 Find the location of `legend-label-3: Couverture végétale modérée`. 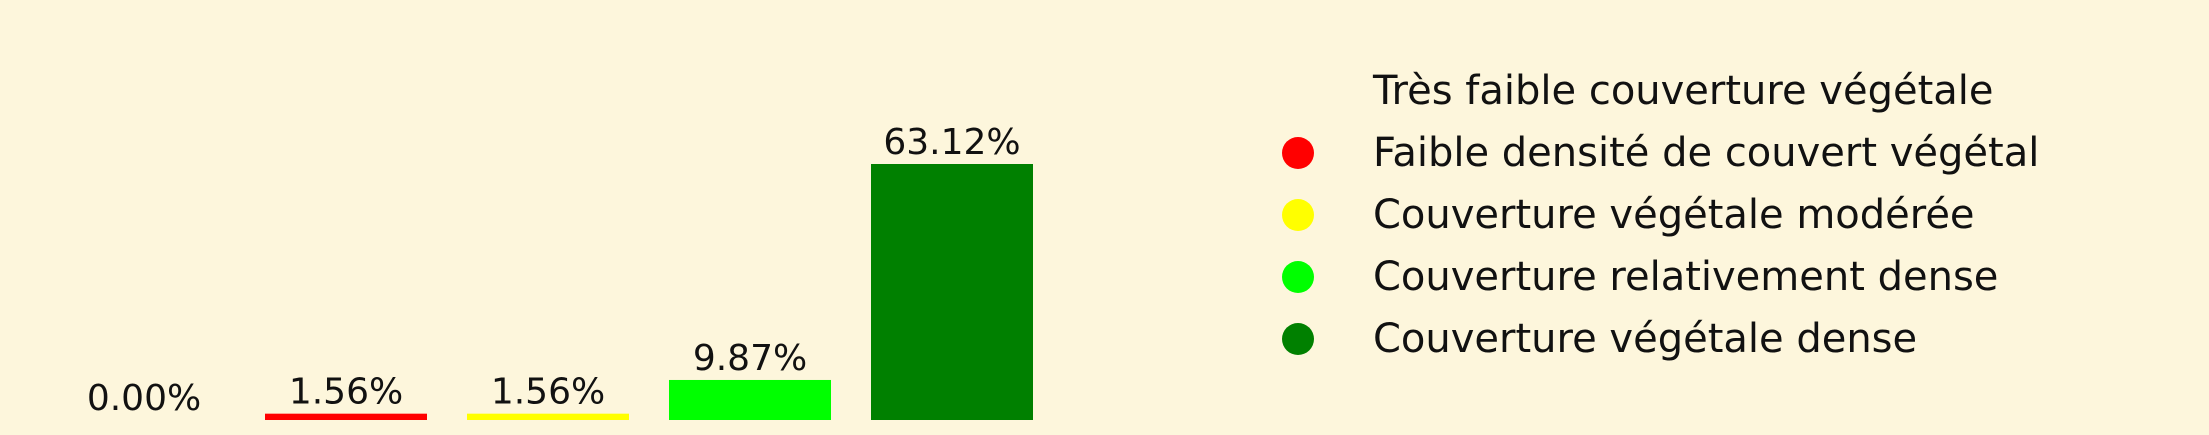

legend-label-3: Couverture végétale modérée is located at coordinates (1674, 215).